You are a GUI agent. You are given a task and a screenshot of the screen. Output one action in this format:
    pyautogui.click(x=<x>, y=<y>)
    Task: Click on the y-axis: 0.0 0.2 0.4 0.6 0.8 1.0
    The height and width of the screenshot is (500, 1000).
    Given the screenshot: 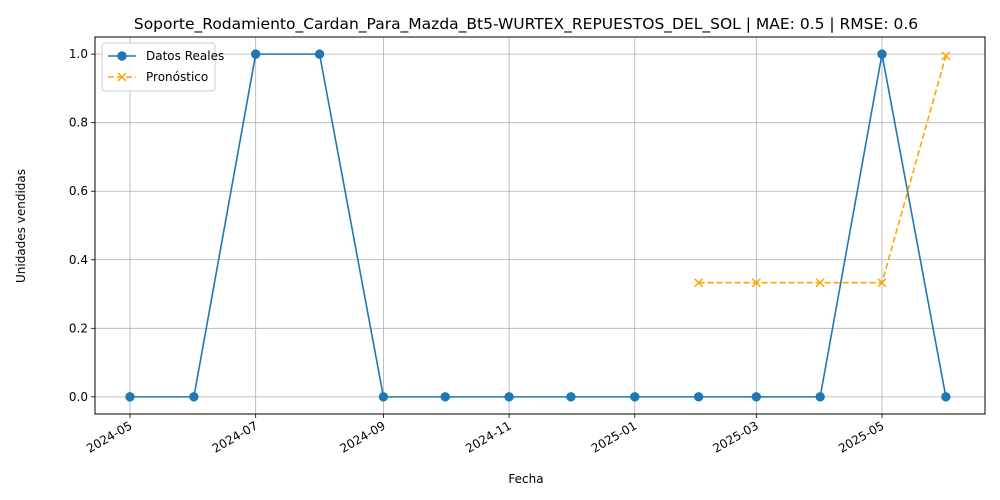 What is the action you would take?
    pyautogui.click(x=82, y=225)
    